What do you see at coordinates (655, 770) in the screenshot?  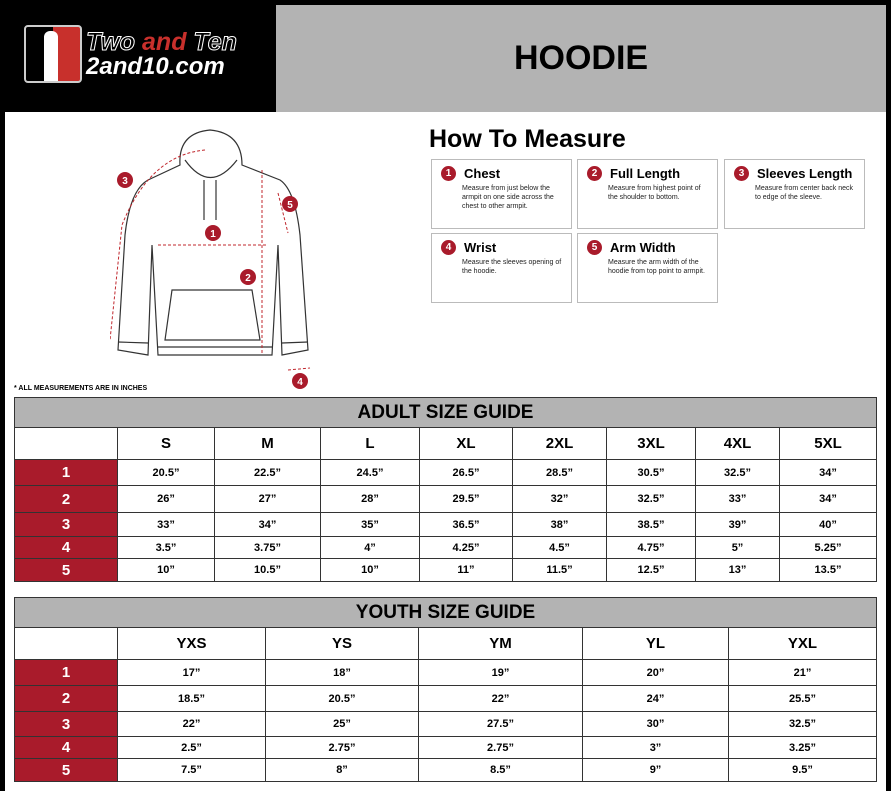 I see `measurement-cell: 9”` at bounding box center [655, 770].